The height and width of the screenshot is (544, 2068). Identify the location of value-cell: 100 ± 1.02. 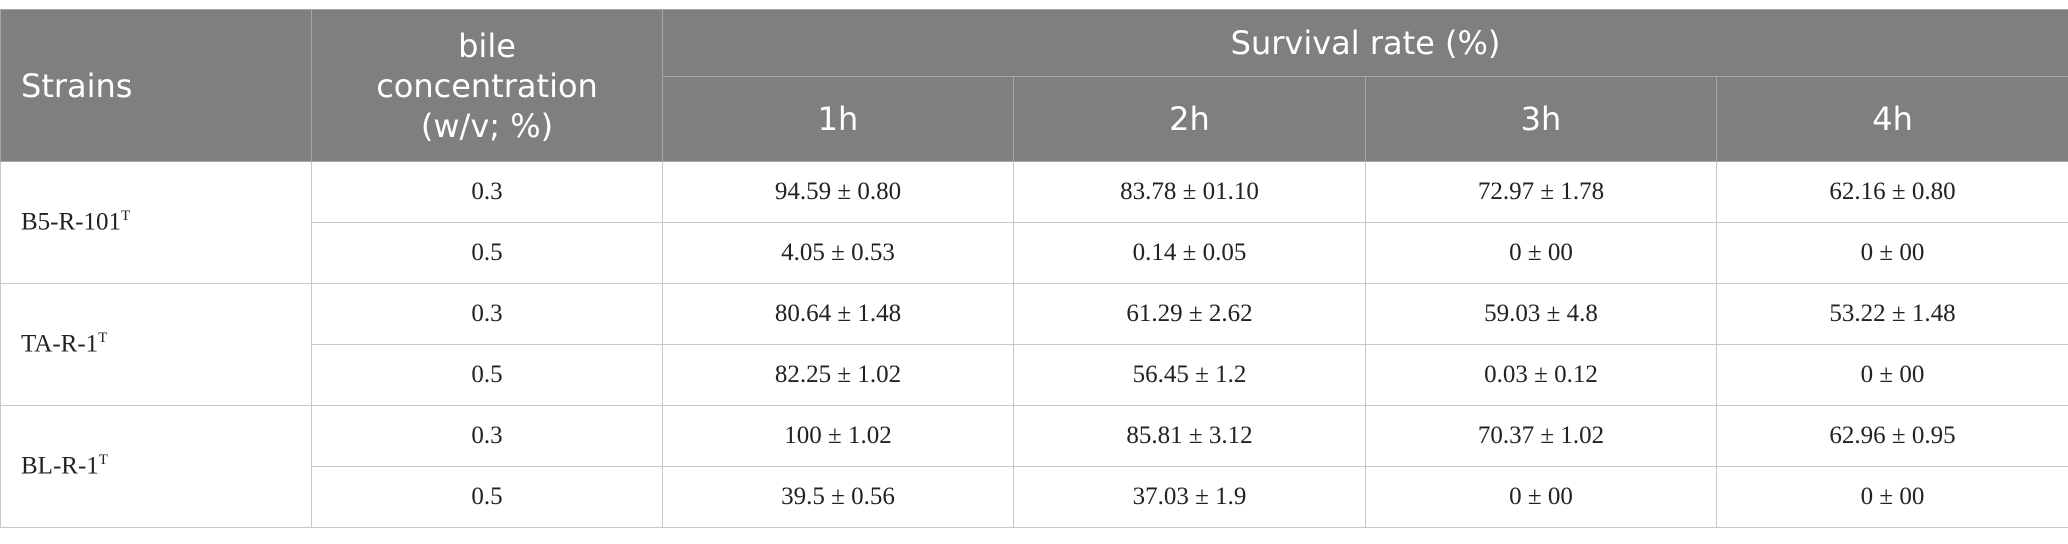
(838, 436).